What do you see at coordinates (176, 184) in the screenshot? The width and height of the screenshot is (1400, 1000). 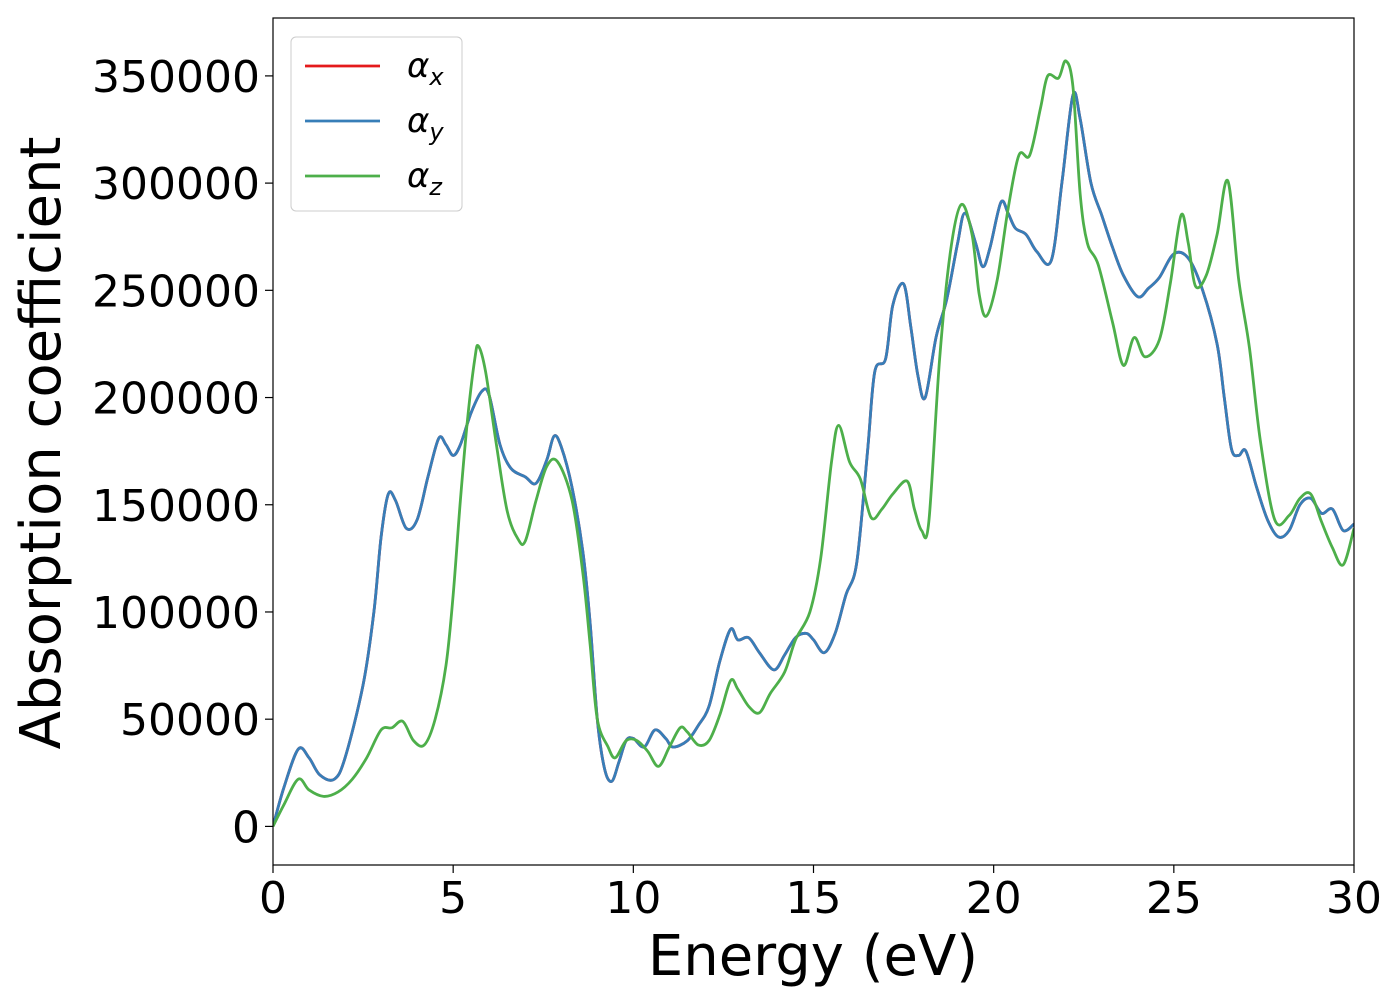 I see `y-tick-label: 300000` at bounding box center [176, 184].